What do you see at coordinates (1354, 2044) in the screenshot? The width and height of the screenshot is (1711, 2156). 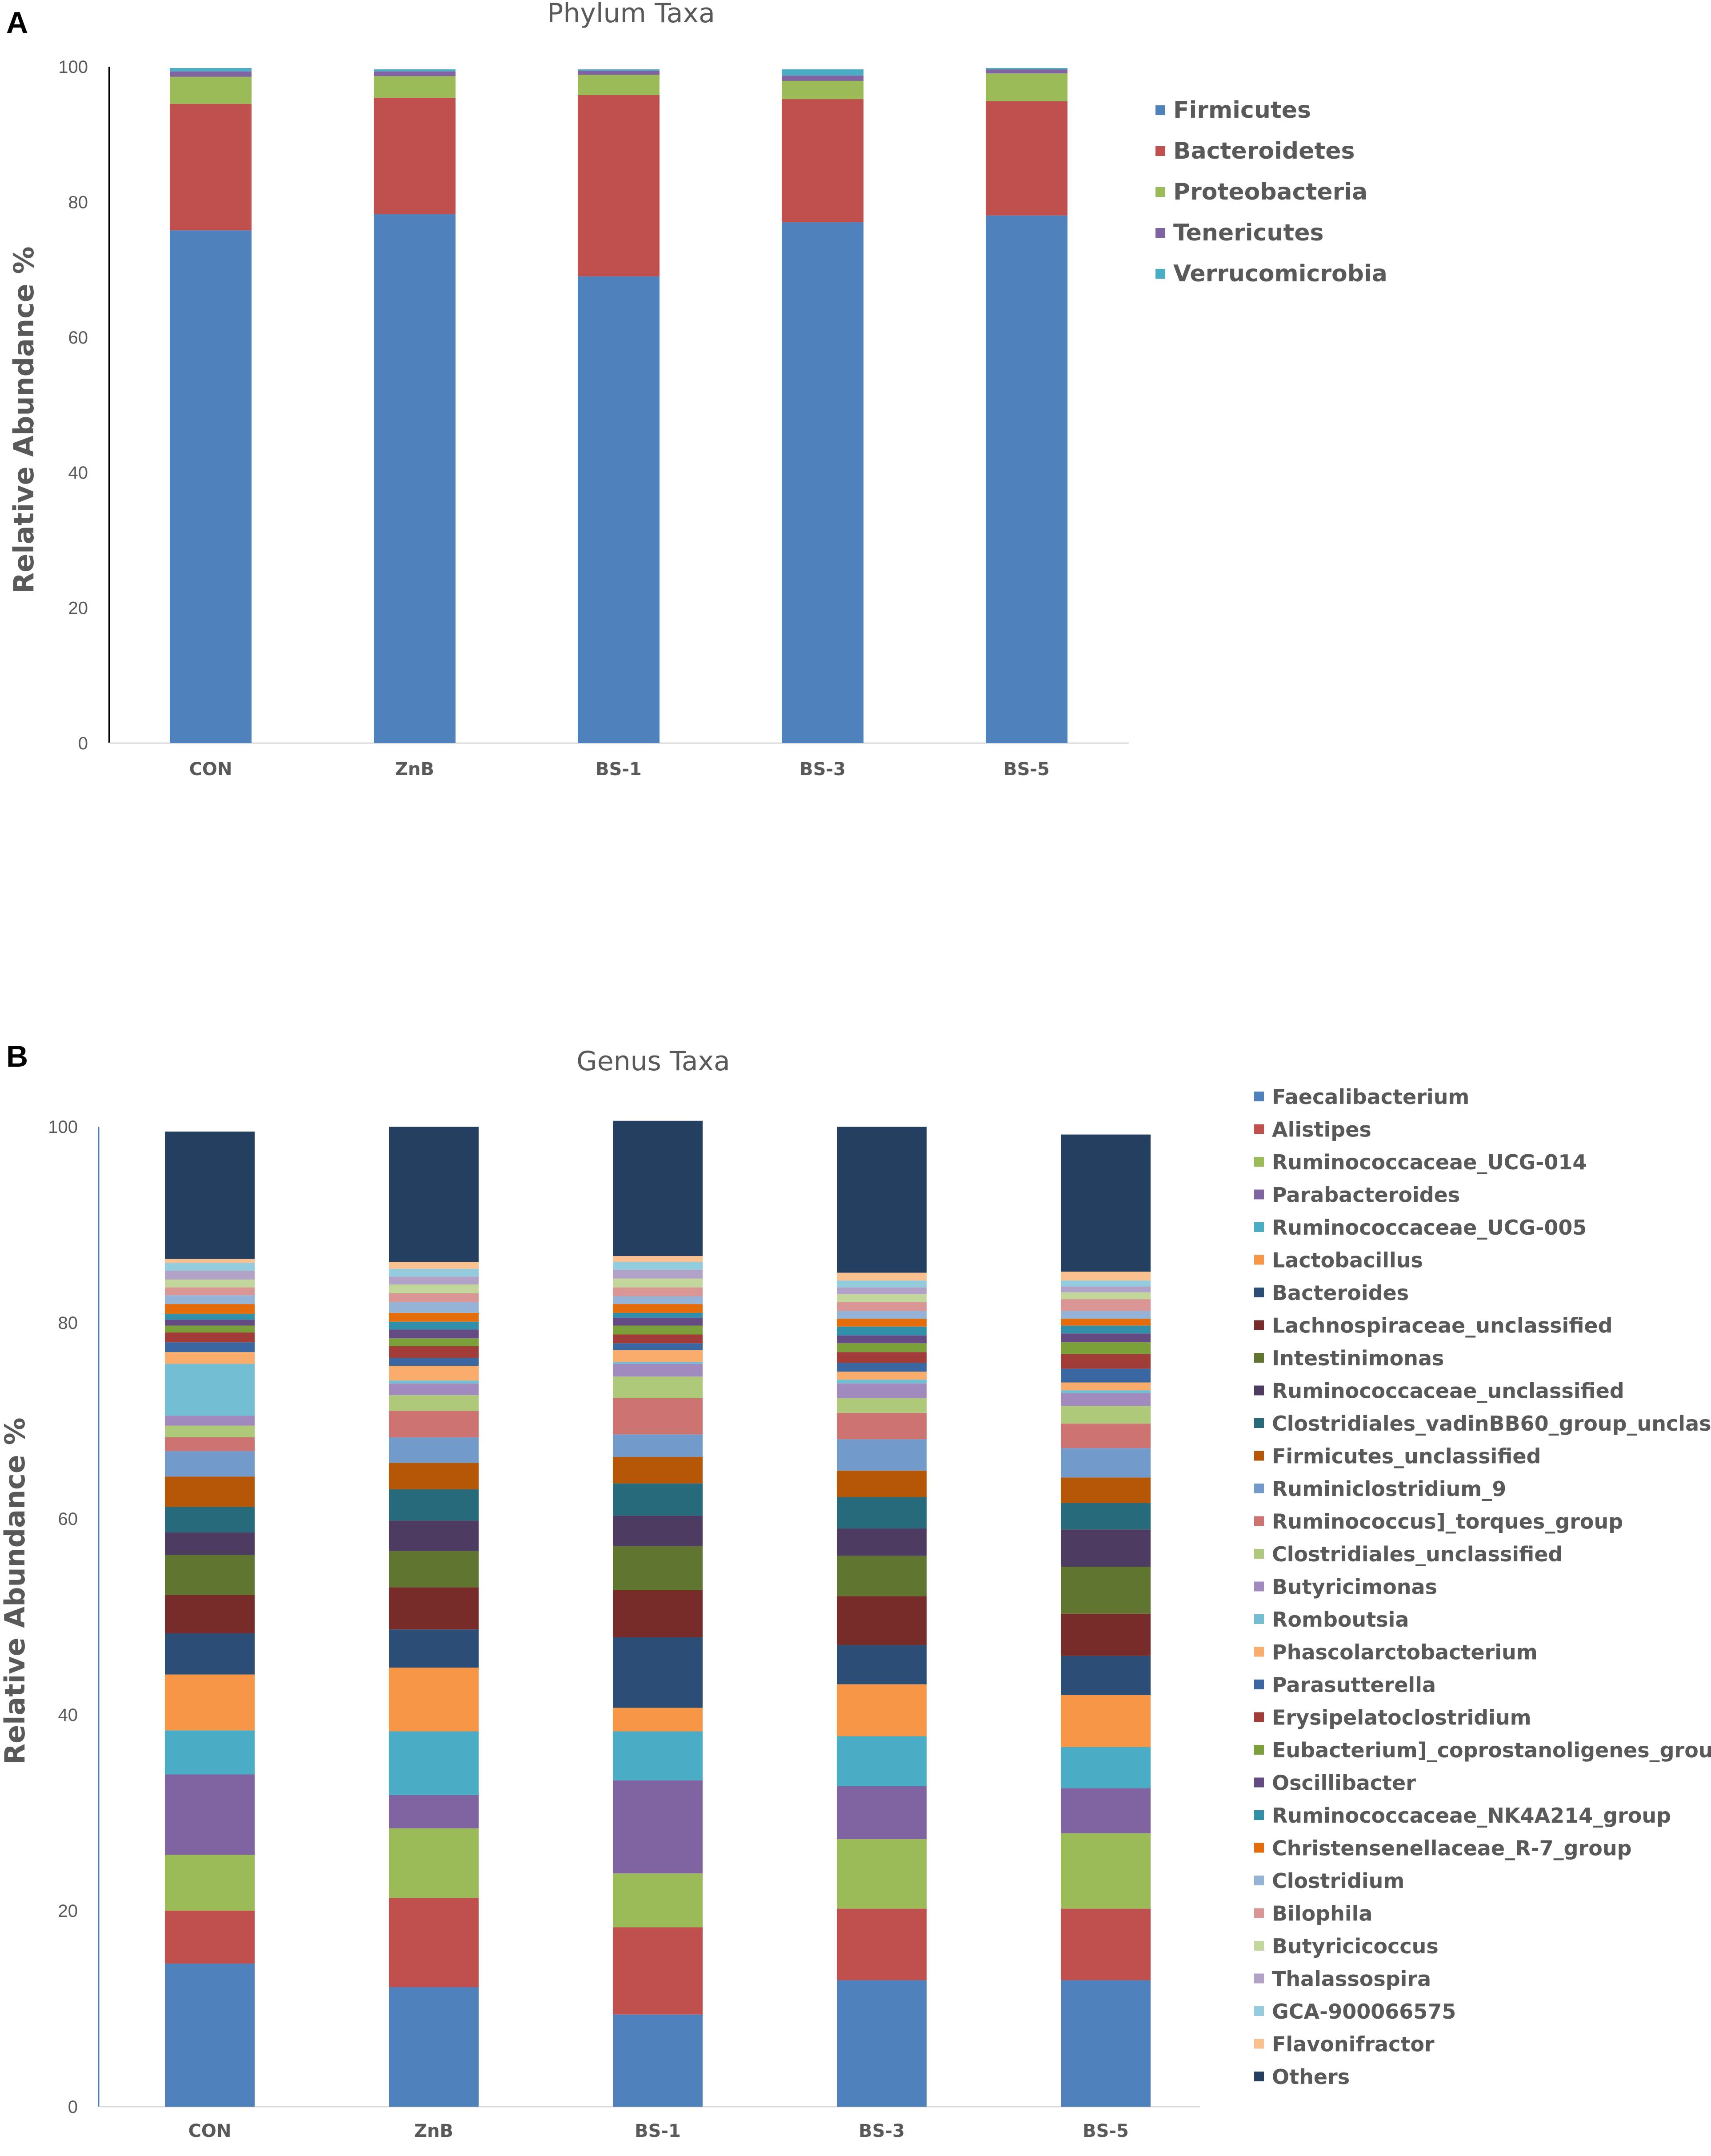 I see `panel-b-legend-label-flavonifractor: Flavonifractor` at bounding box center [1354, 2044].